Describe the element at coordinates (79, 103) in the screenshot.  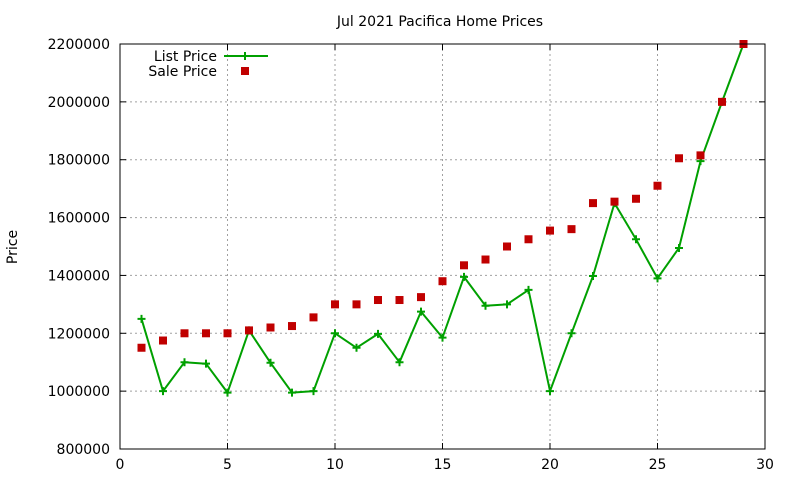
I see `y-tick-label: 2000000` at that location.